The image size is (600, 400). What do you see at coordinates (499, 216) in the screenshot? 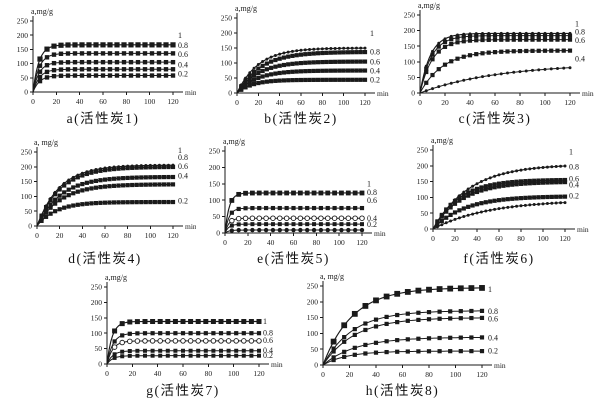
I see `series-line-0.2` at bounding box center [499, 216].